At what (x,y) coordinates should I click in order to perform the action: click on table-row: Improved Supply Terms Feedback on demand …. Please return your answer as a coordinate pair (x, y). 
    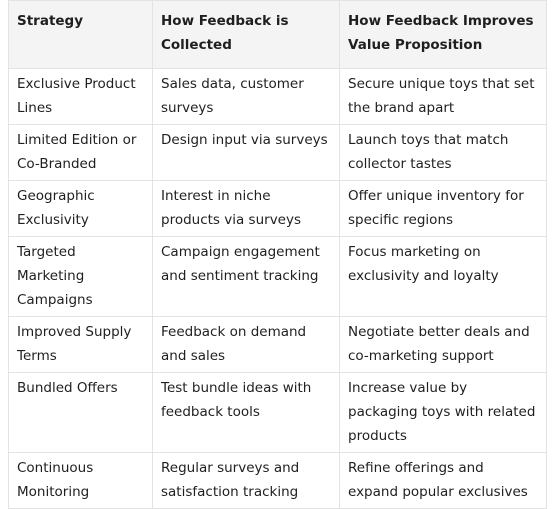
    Looking at the image, I should click on (277, 344).